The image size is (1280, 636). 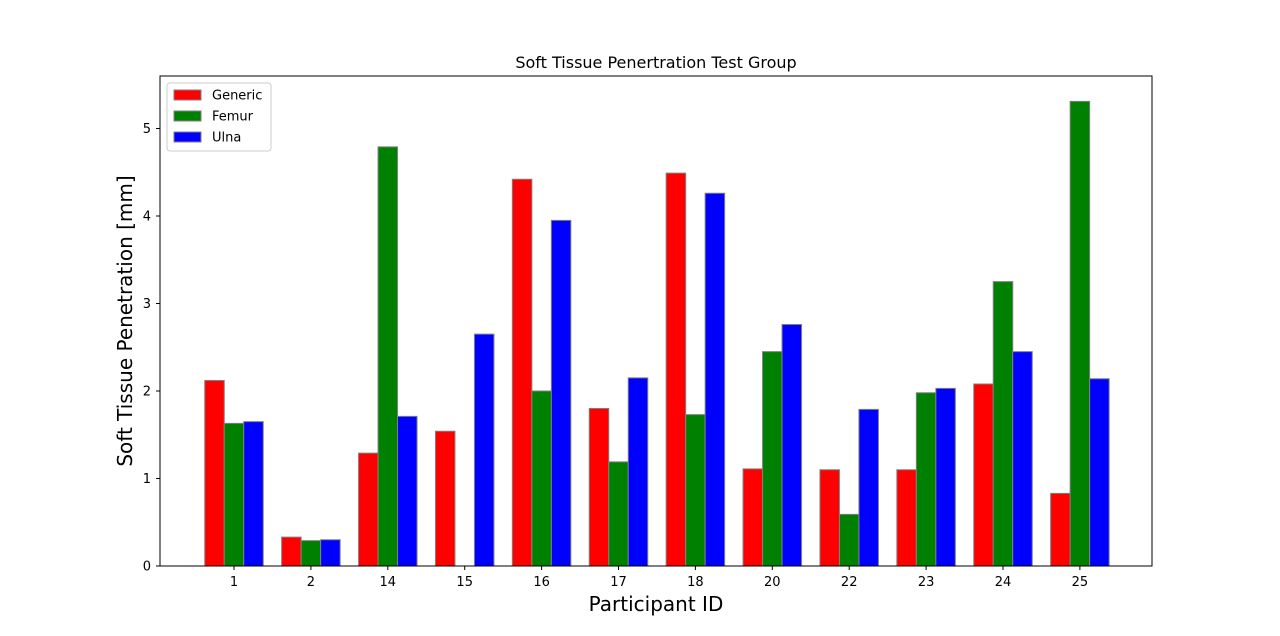 What do you see at coordinates (1080, 582) in the screenshot?
I see `x-tick-label: 25` at bounding box center [1080, 582].